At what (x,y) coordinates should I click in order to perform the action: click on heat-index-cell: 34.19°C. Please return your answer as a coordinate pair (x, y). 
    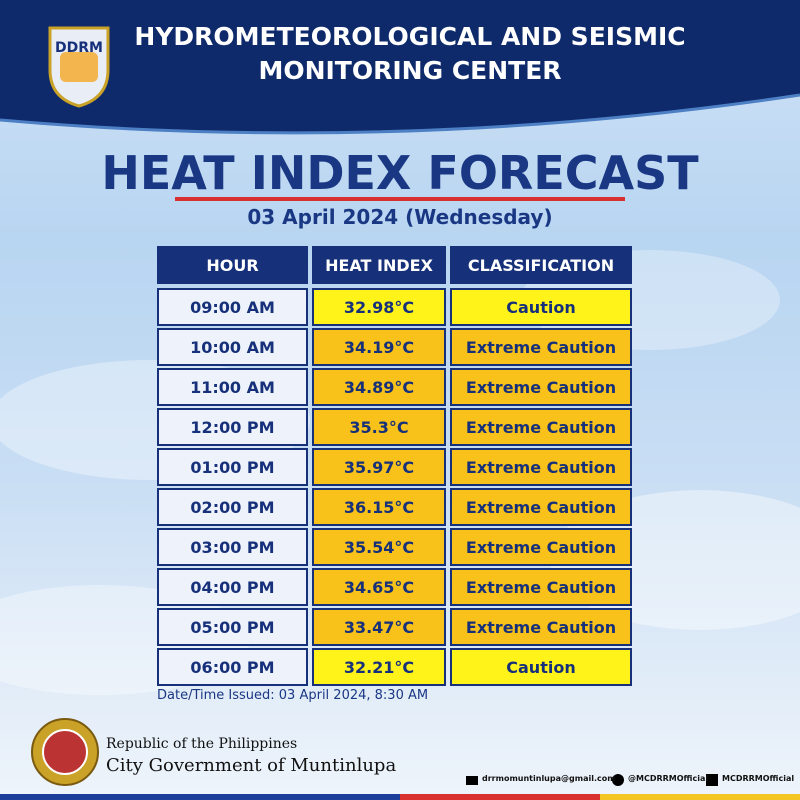
    Looking at the image, I should click on (379, 347).